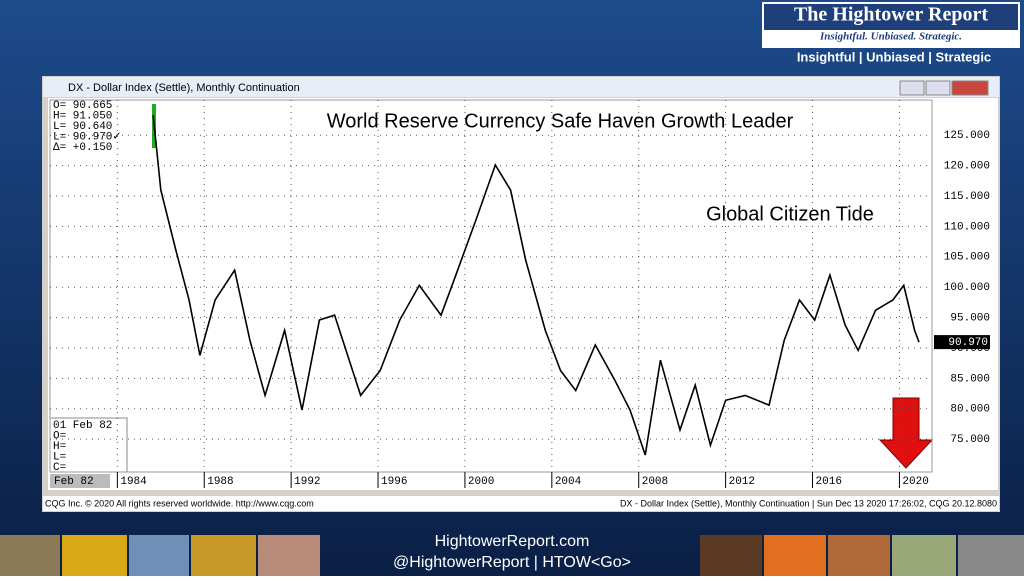  What do you see at coordinates (512, 562) in the screenshot?
I see `handle: @HightowerReport | HTOW<Go>` at bounding box center [512, 562].